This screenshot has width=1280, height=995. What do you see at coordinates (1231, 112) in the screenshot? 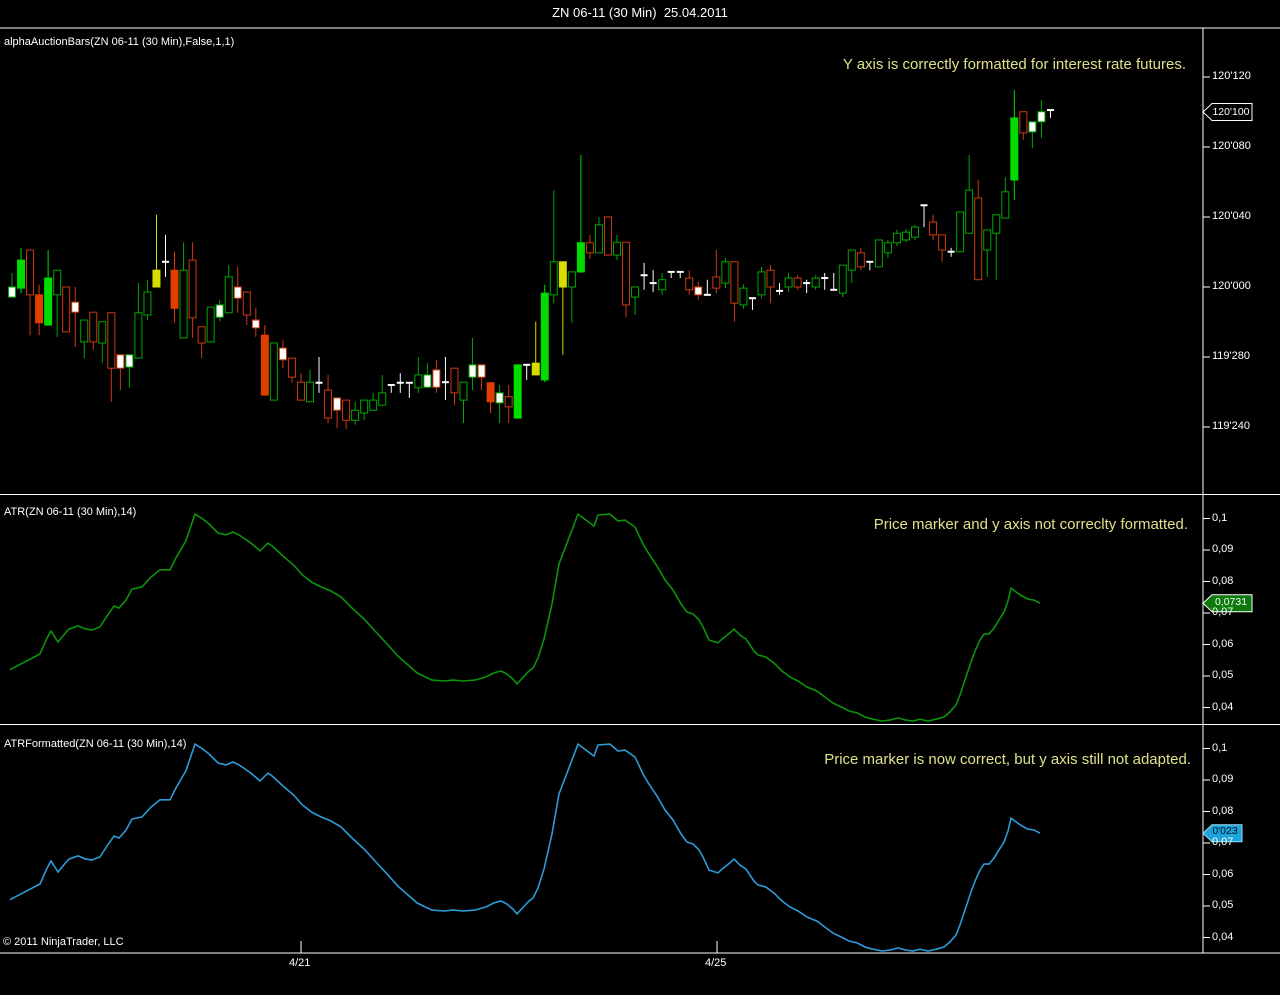
I see `price-marker-label: 120'100` at bounding box center [1231, 112].